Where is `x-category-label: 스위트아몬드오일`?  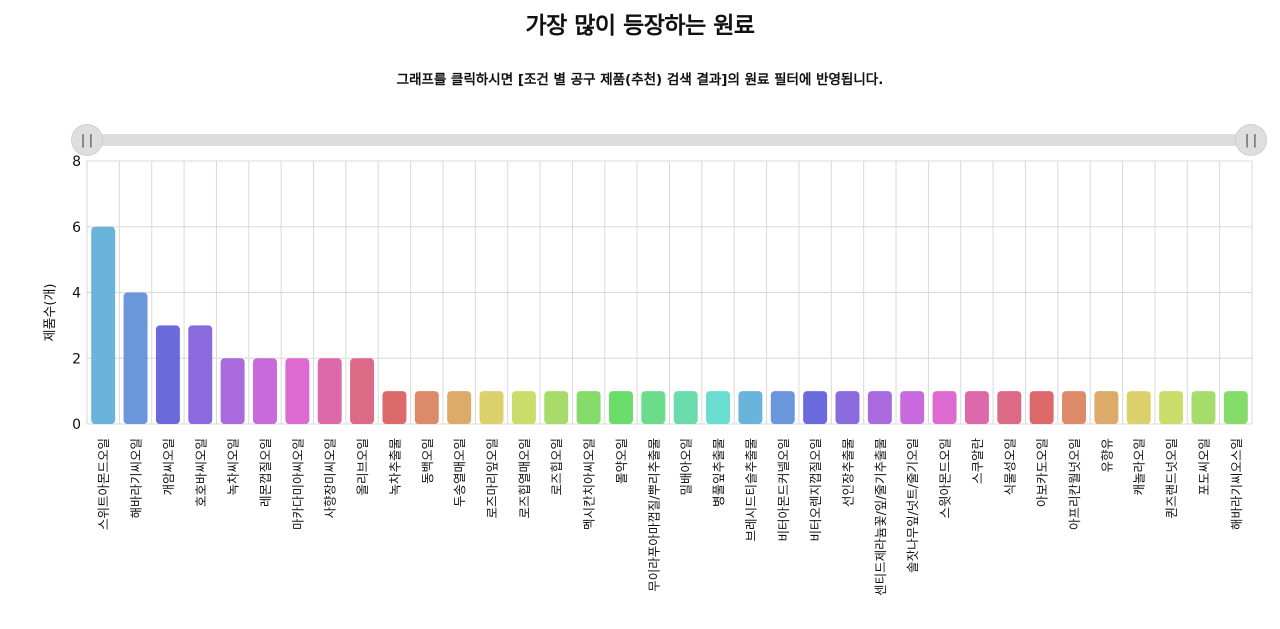 x-category-label: 스위트아몬드오일 is located at coordinates (103, 484).